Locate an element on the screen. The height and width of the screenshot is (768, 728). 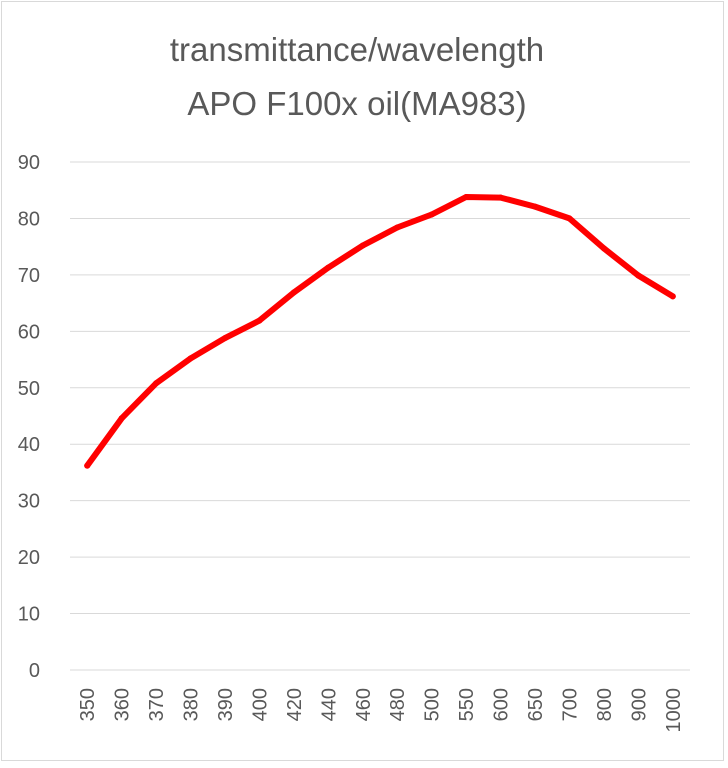
x-tick-label-600: 600 is located at coordinates (502, 704).